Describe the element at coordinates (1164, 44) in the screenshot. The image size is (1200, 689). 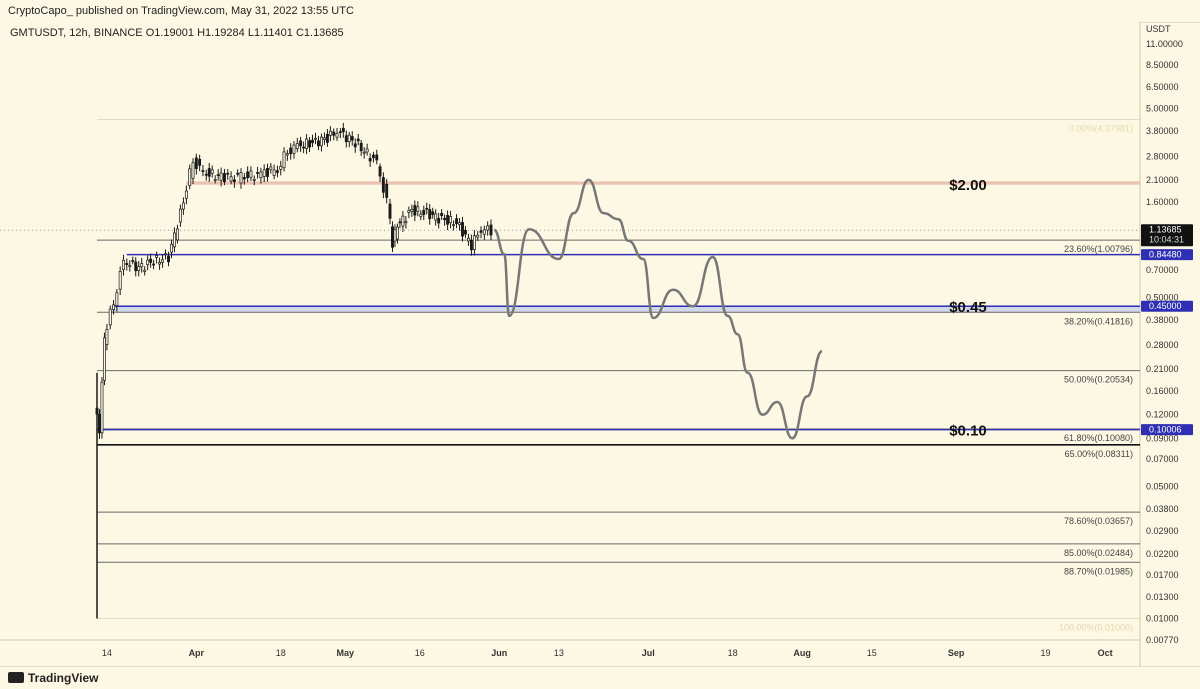
I see `price-tick: 11.00000` at that location.